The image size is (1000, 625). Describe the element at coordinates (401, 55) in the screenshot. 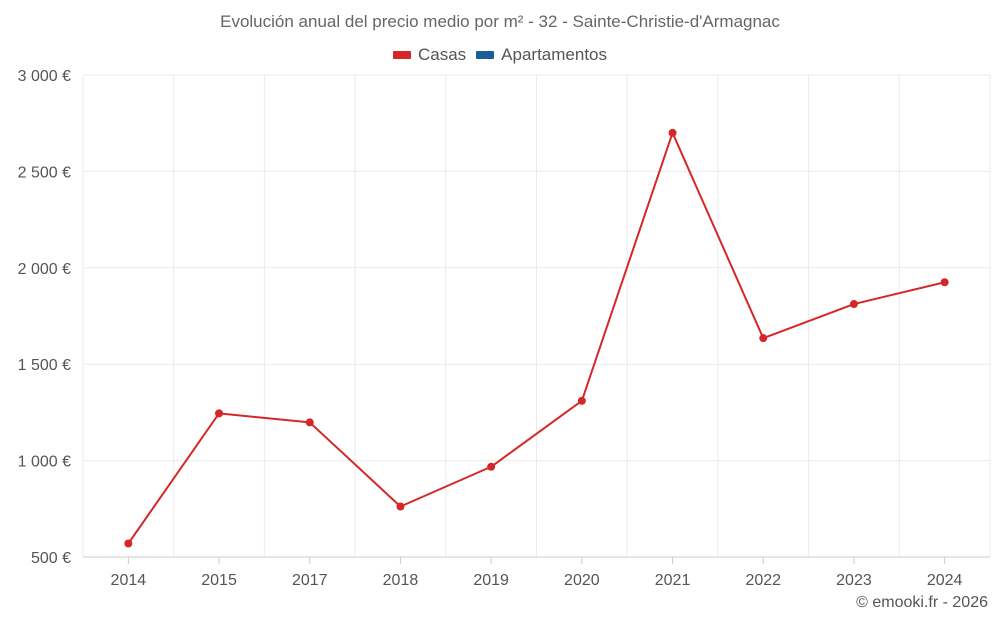

I see `legend-swatch-casas` at that location.